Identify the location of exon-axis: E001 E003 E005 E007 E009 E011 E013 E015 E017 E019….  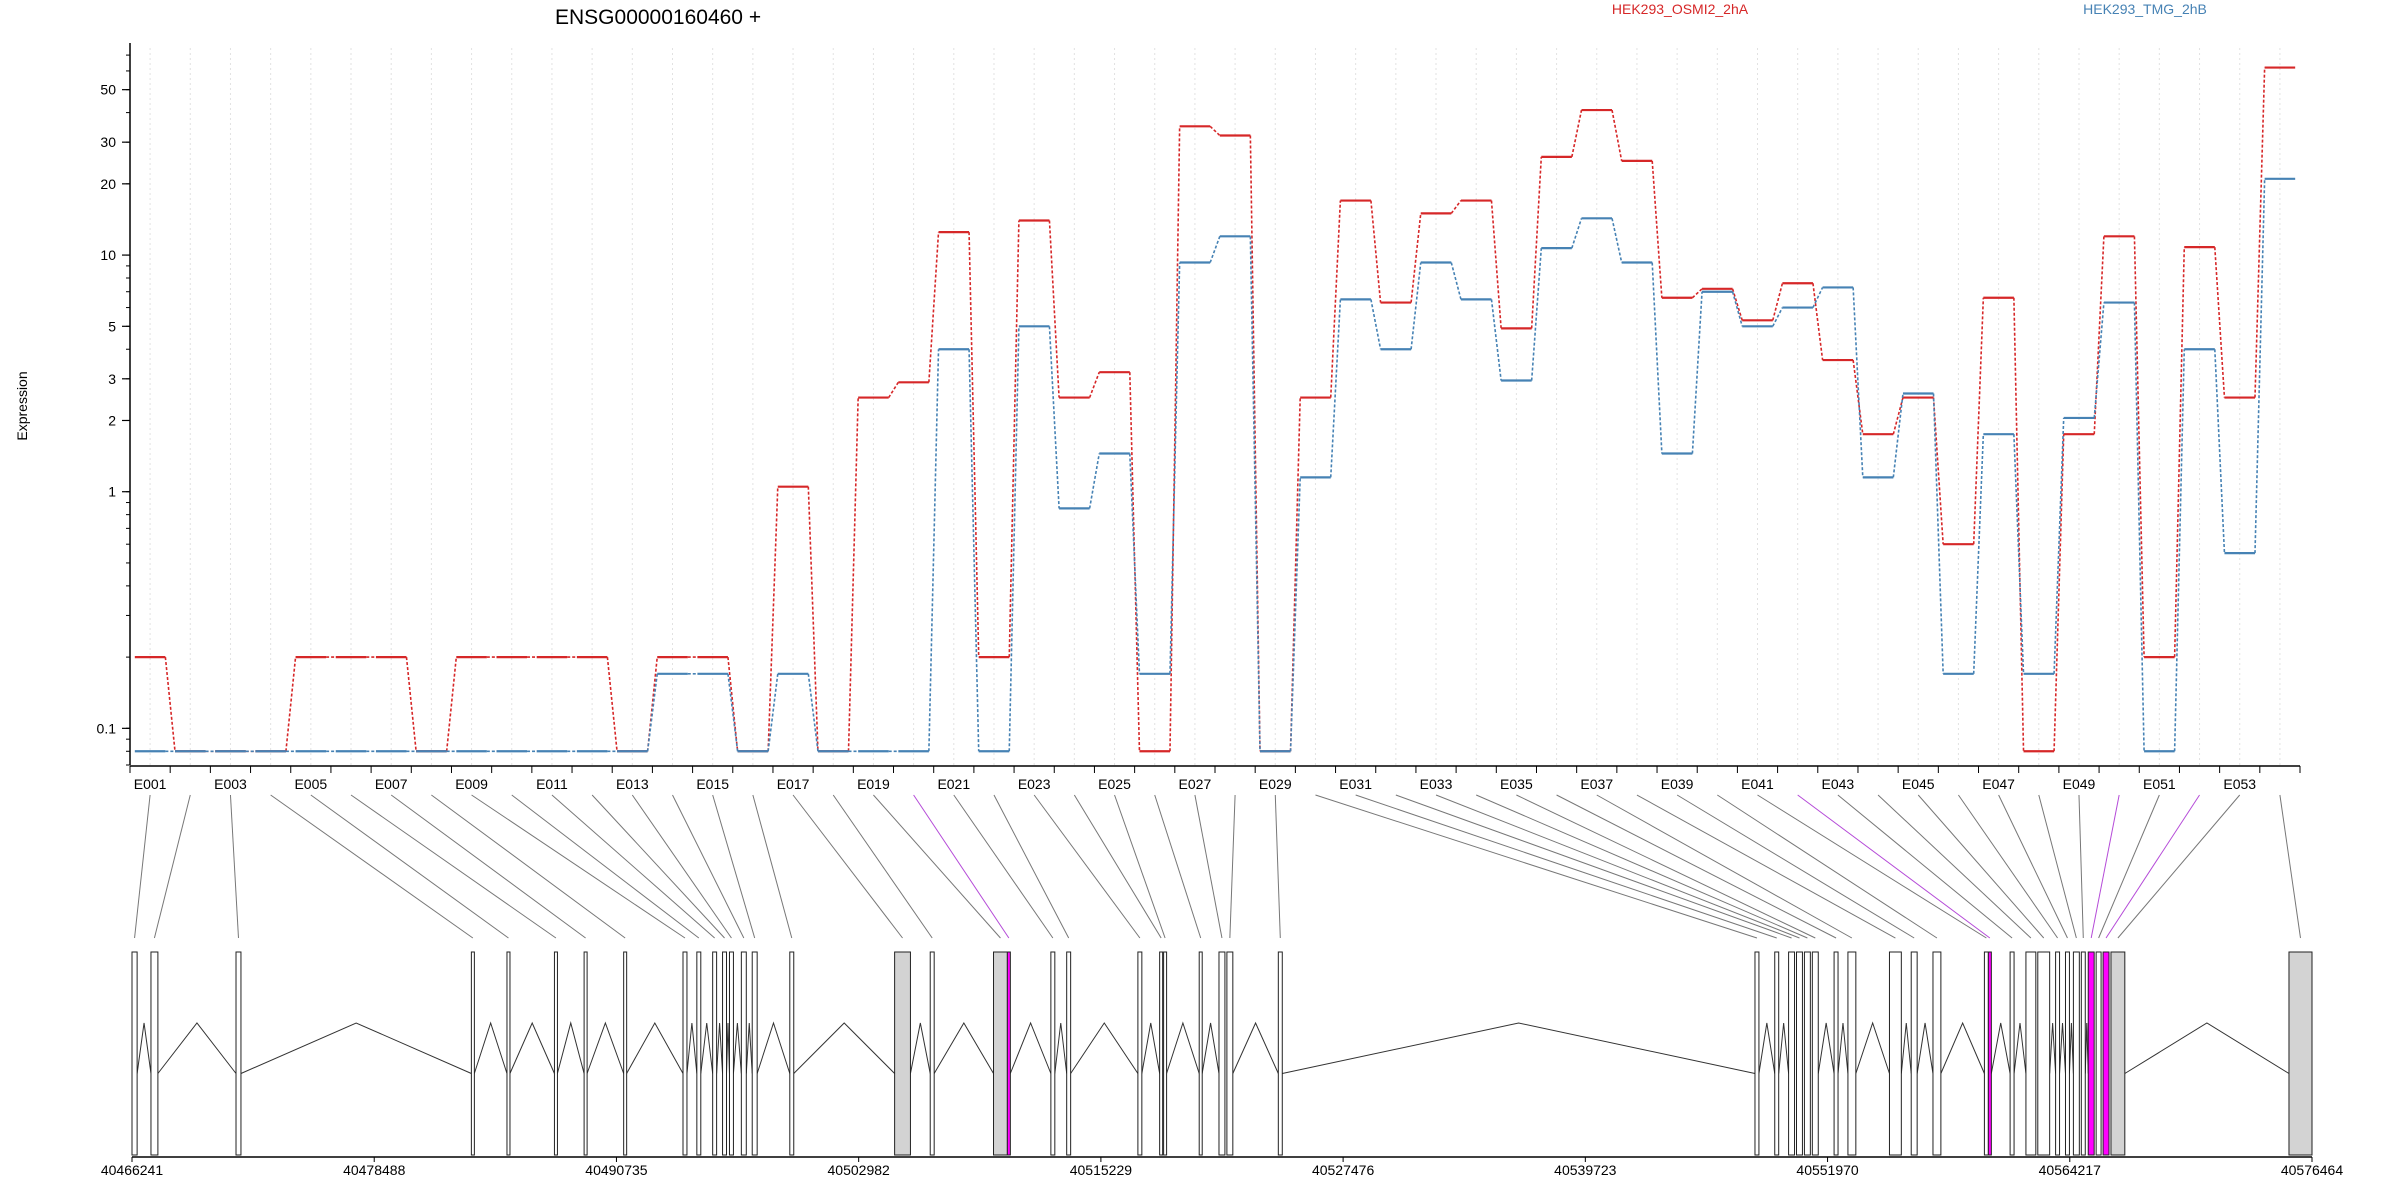
(1215, 778).